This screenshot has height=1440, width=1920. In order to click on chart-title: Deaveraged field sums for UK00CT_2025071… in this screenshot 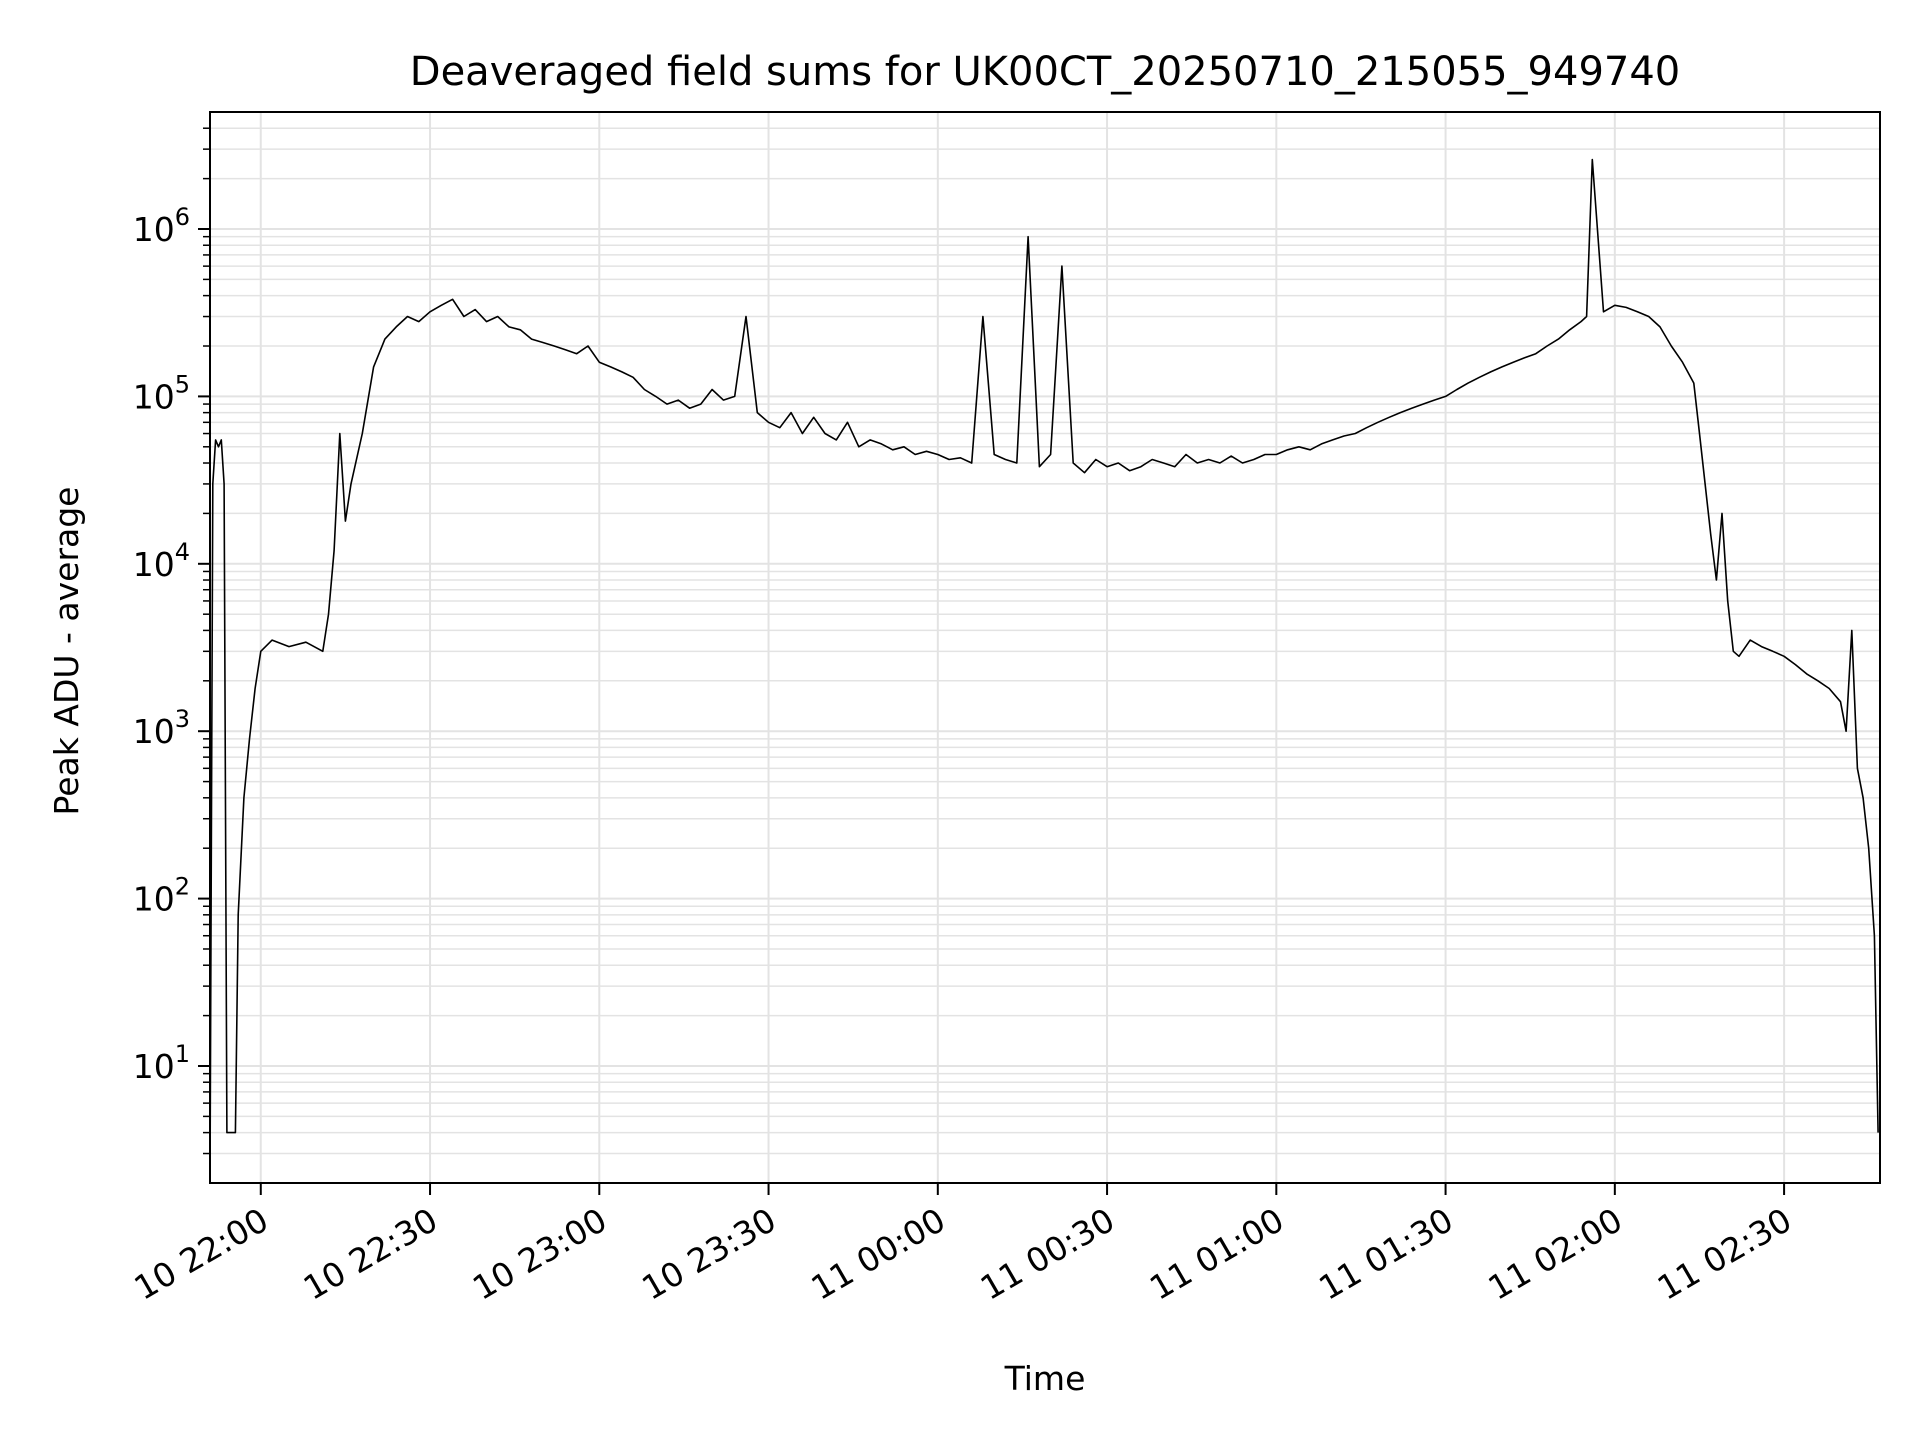, I will do `click(1045, 72)`.